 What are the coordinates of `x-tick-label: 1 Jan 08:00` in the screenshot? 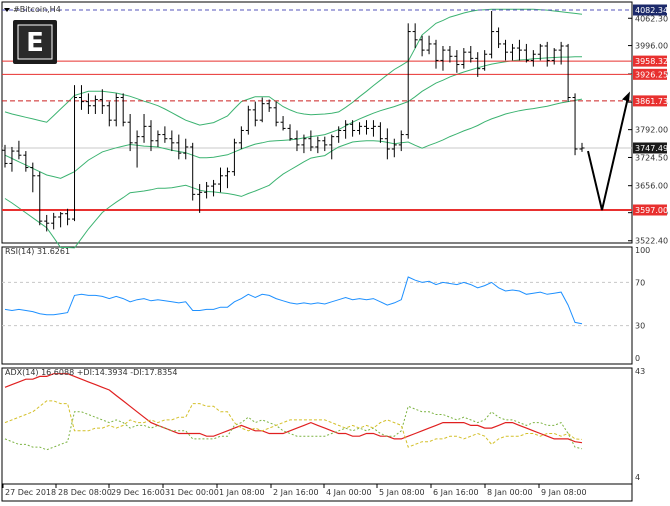 It's located at (242, 492).